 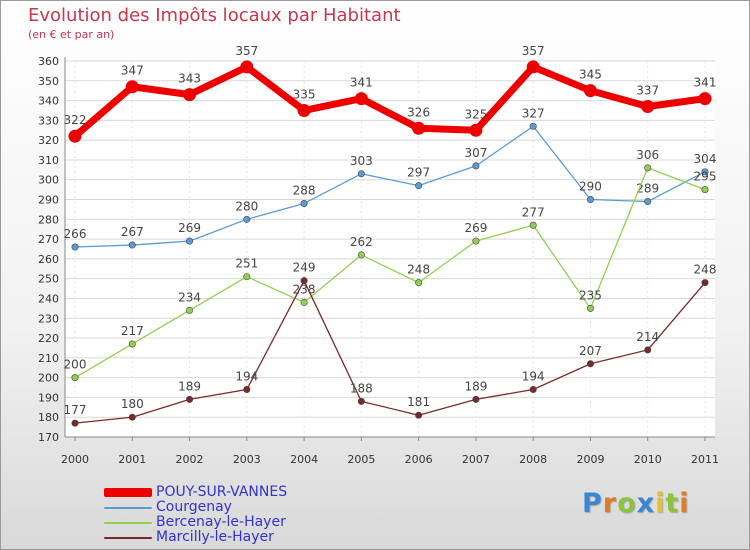 What do you see at coordinates (48, 219) in the screenshot?
I see `y-tick-label: 280` at bounding box center [48, 219].